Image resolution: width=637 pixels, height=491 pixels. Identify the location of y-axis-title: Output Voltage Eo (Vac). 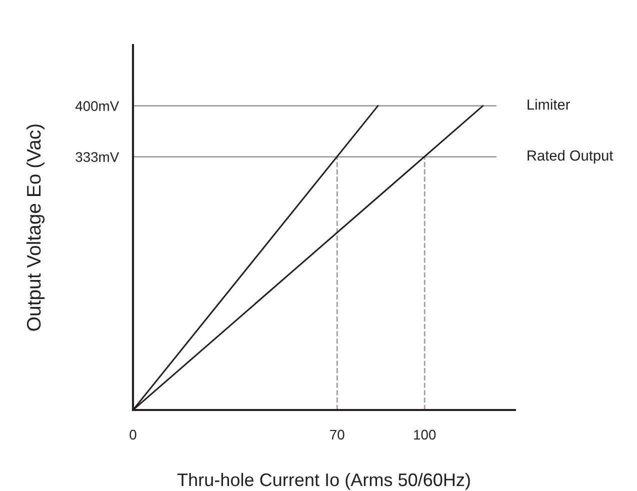
(35, 227).